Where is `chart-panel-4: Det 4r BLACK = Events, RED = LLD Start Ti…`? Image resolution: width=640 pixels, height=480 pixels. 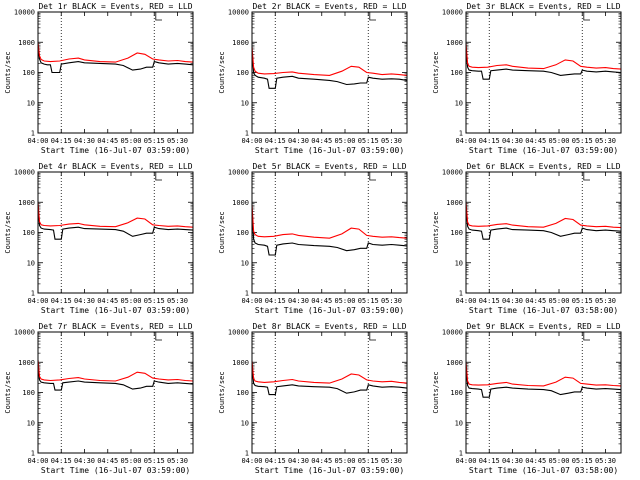
chart-panel-4: Det 4r BLACK = Events, RED = LLD Start Ti… is located at coordinates (99, 238).